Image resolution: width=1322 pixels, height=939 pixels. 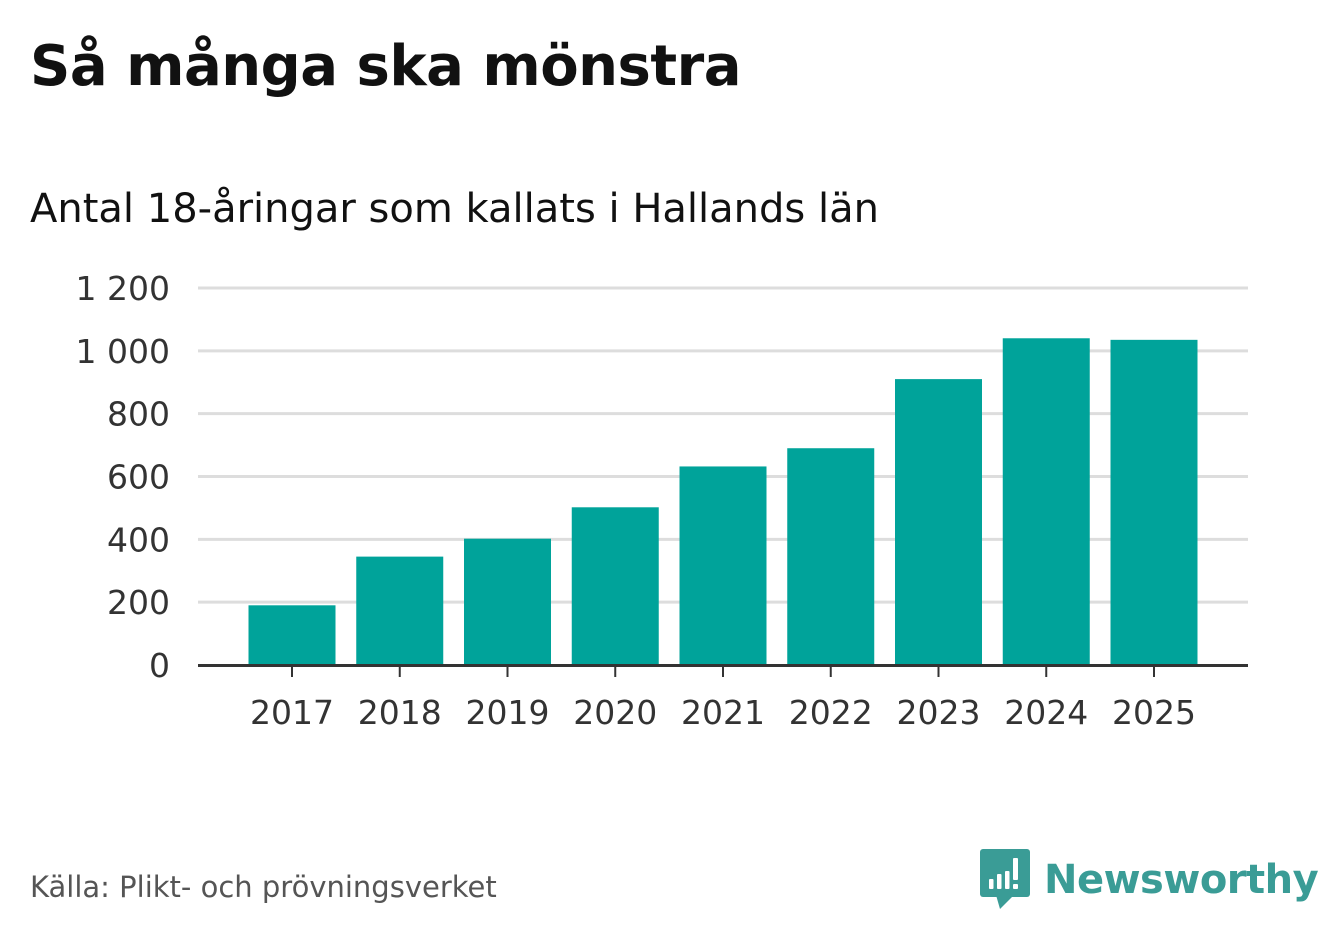 What do you see at coordinates (292, 712) in the screenshot?
I see `x-tick-label: 2017` at bounding box center [292, 712].